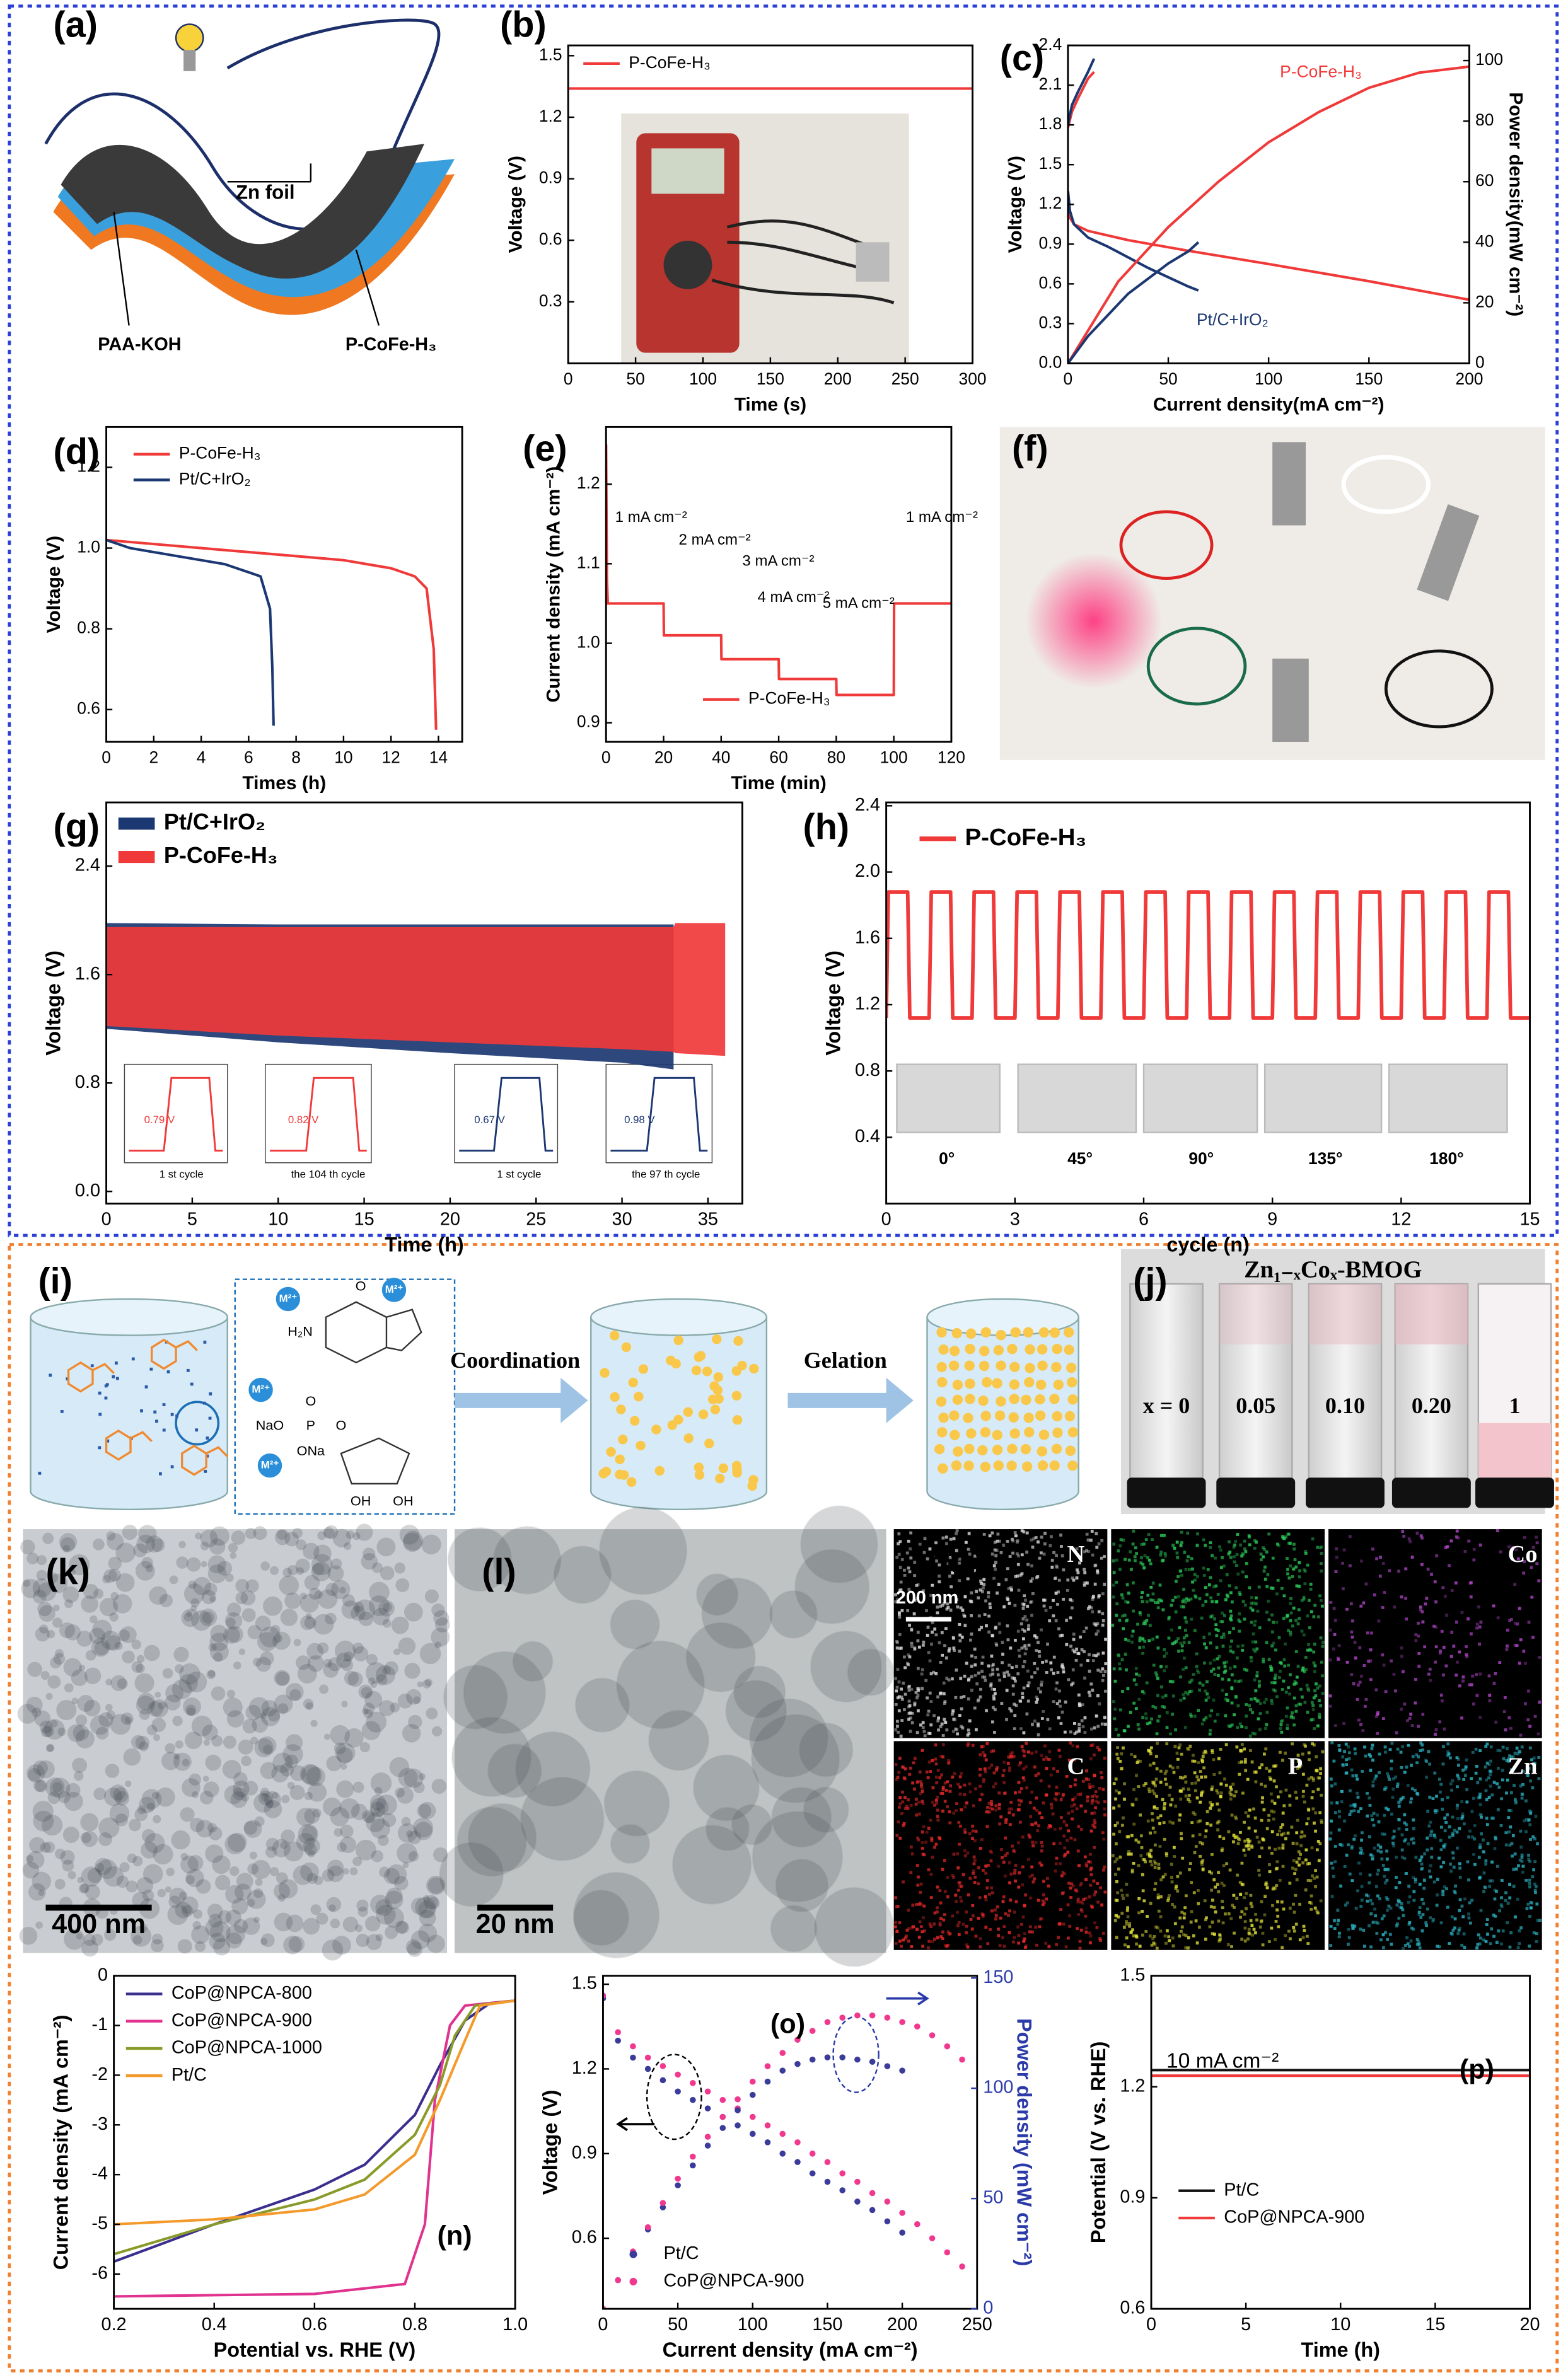  I want to click on annotation: 1 mA cm⁻², so click(942, 517).